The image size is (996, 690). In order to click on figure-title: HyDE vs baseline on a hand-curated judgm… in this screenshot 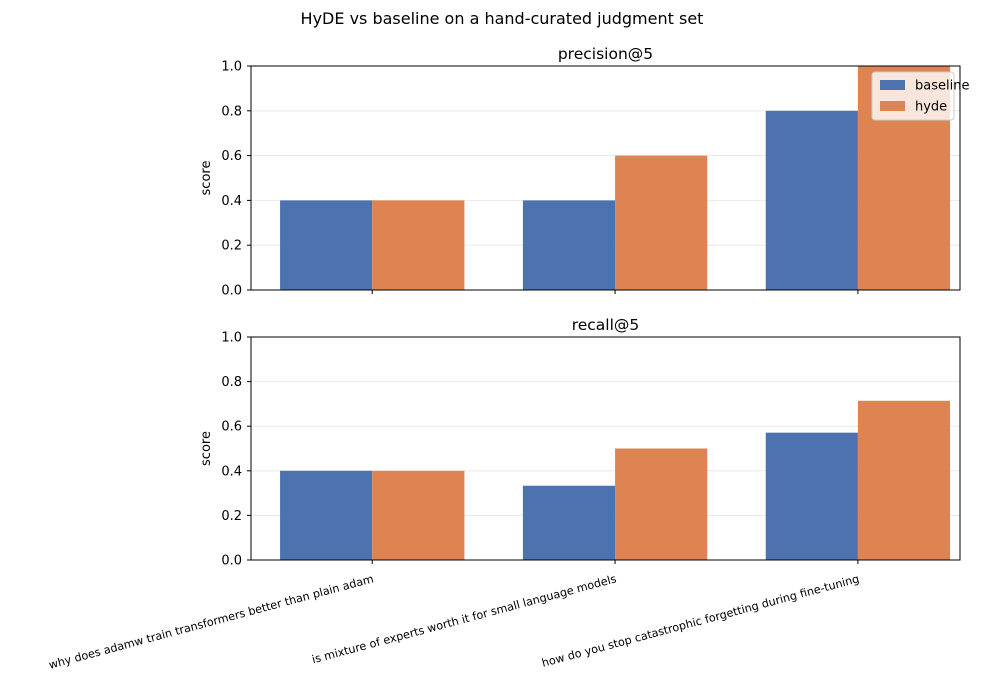, I will do `click(502, 18)`.